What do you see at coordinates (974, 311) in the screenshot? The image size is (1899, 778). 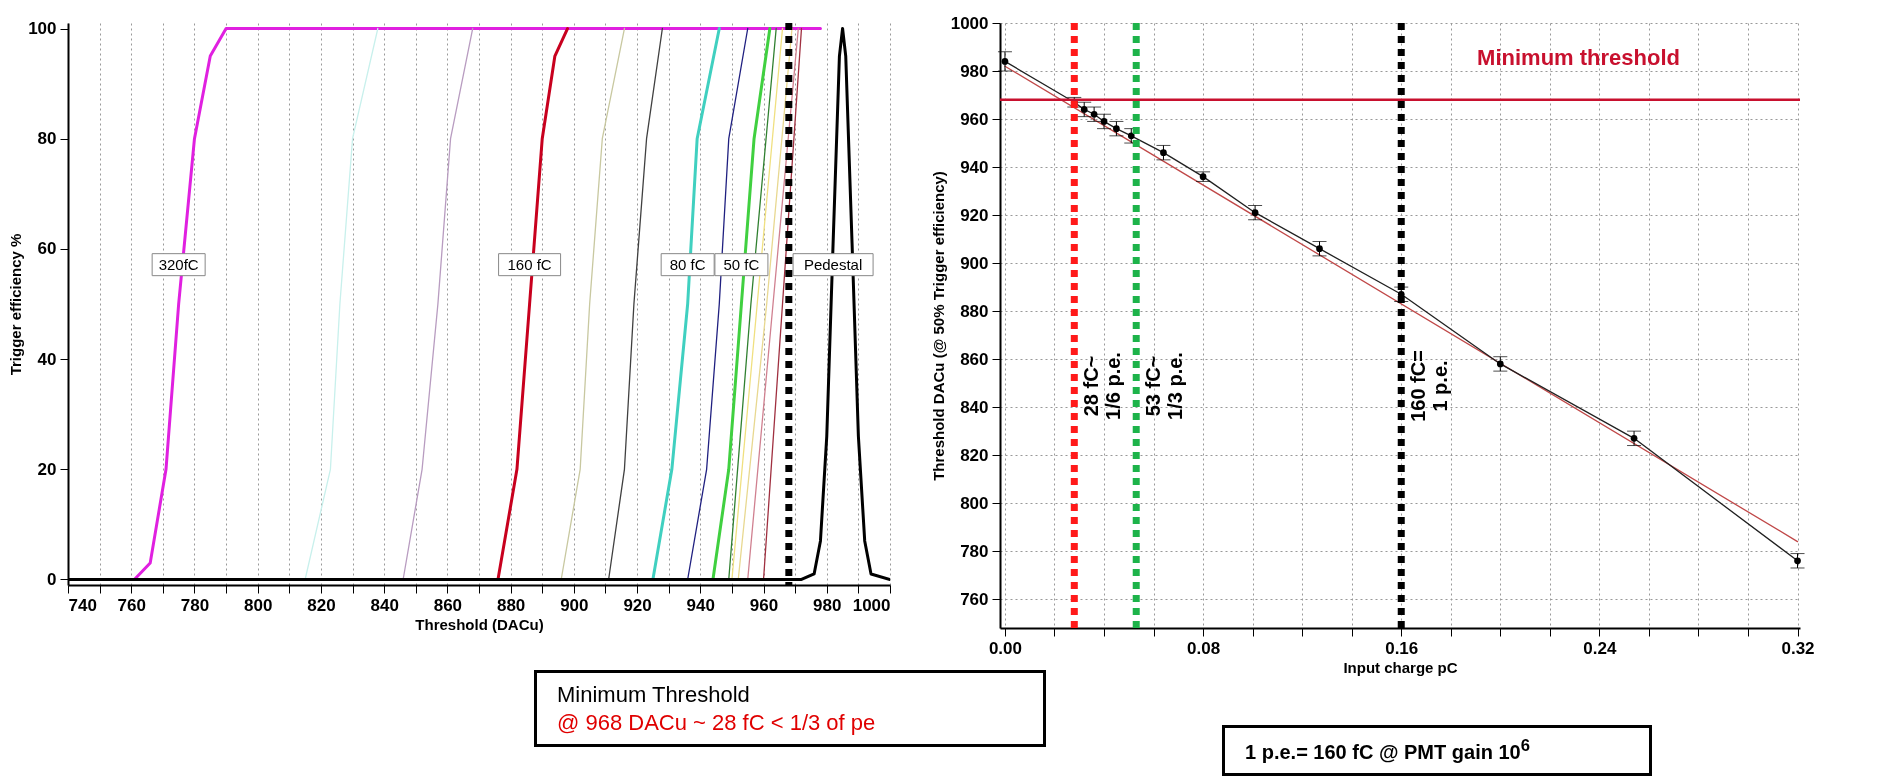 I see `y-tick-label: 880` at bounding box center [974, 311].